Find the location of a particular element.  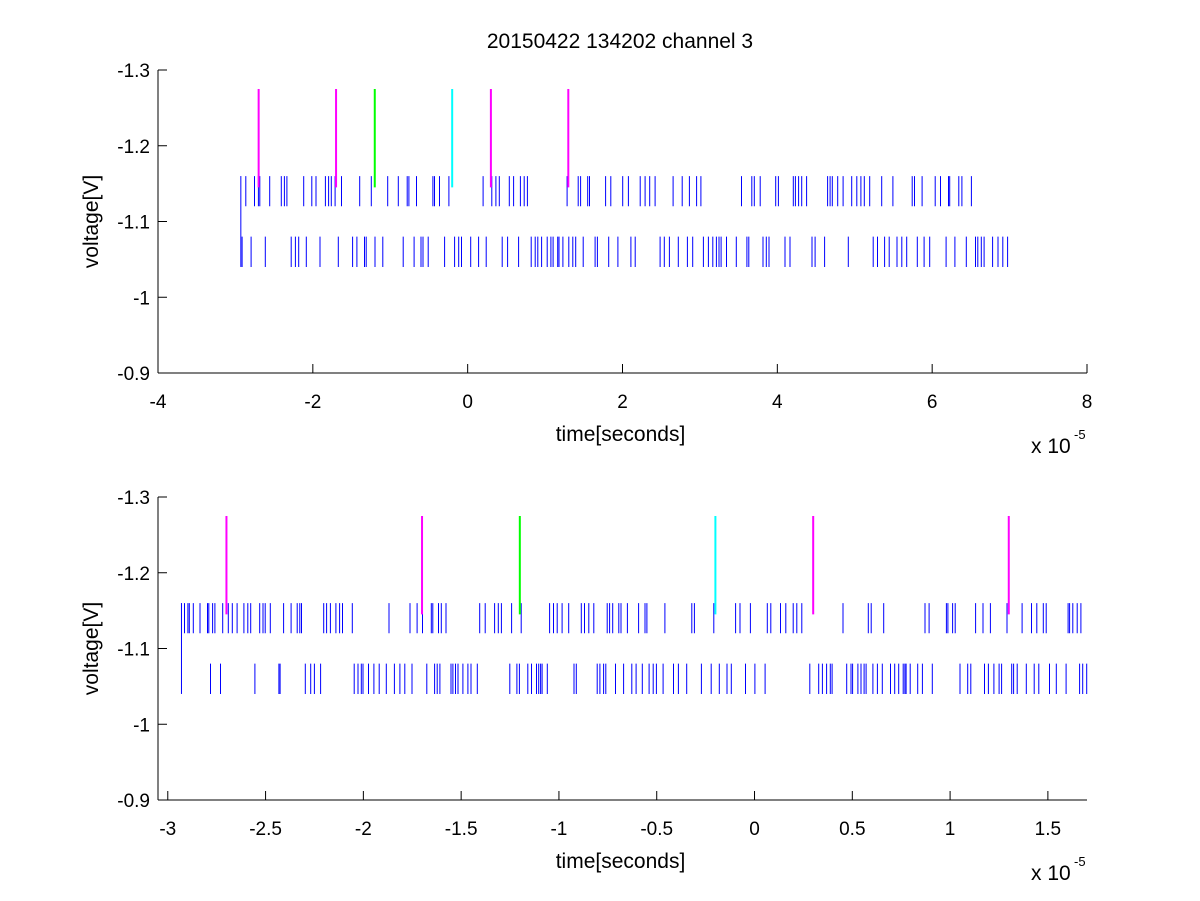

x-tick-label: -1 is located at coordinates (558, 829).